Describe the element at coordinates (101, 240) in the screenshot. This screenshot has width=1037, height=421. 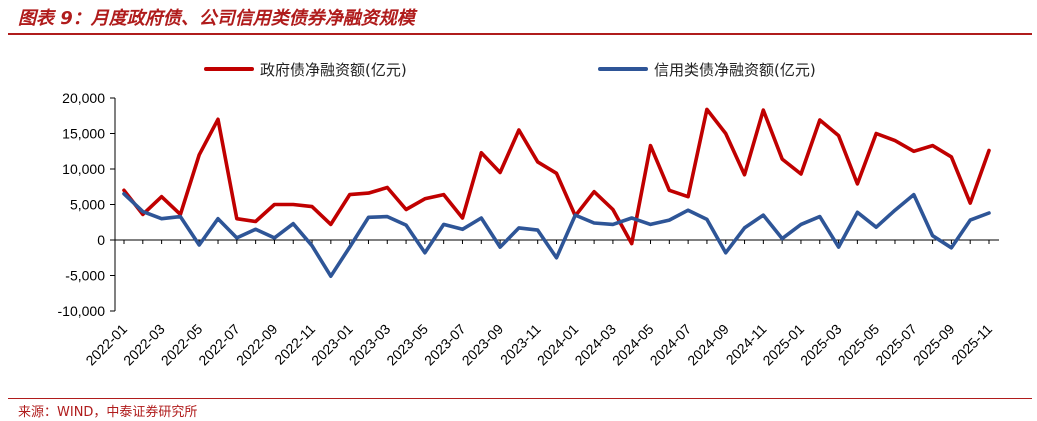
I see `y-tick-label: 0` at that location.